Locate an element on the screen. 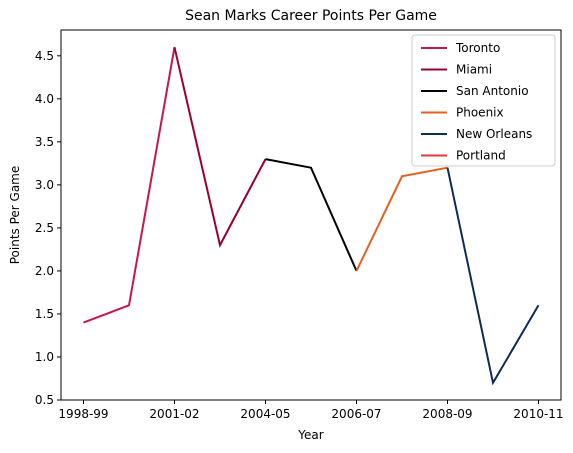 This screenshot has width=573, height=453. y-tick-label: 4.0 is located at coordinates (44, 99).